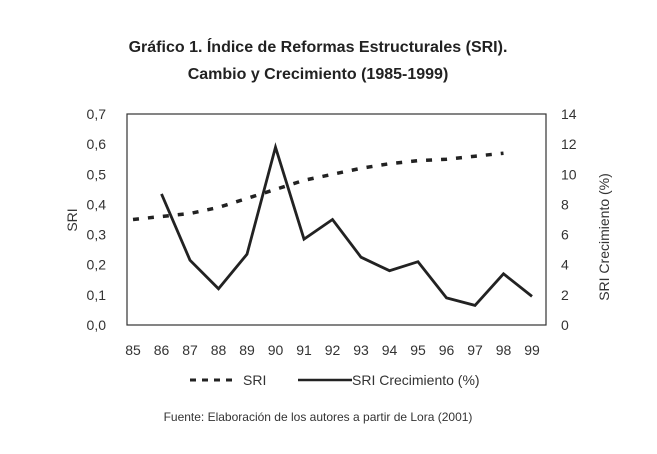 The width and height of the screenshot is (657, 454). Describe the element at coordinates (97, 235) in the screenshot. I see `y-tick-label: 0,3` at that location.